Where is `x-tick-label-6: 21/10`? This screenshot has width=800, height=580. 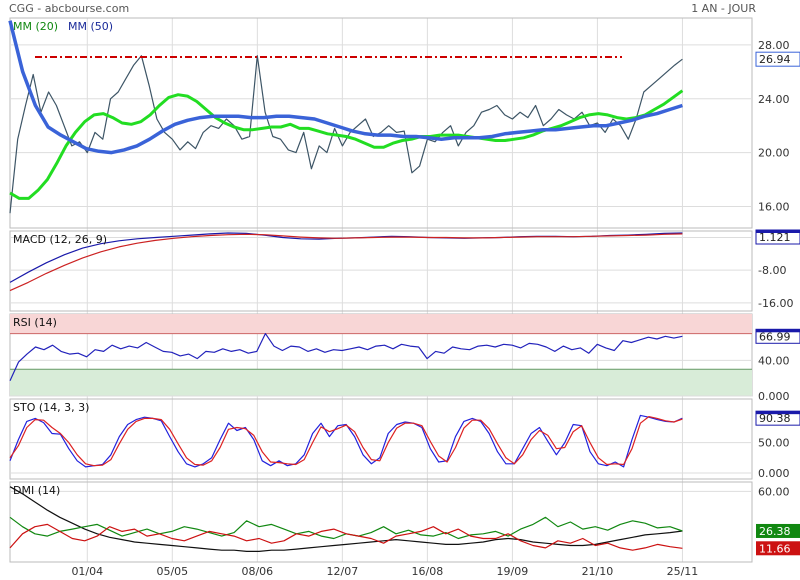
x-tick-label-6: 21/10 is located at coordinates (598, 571).